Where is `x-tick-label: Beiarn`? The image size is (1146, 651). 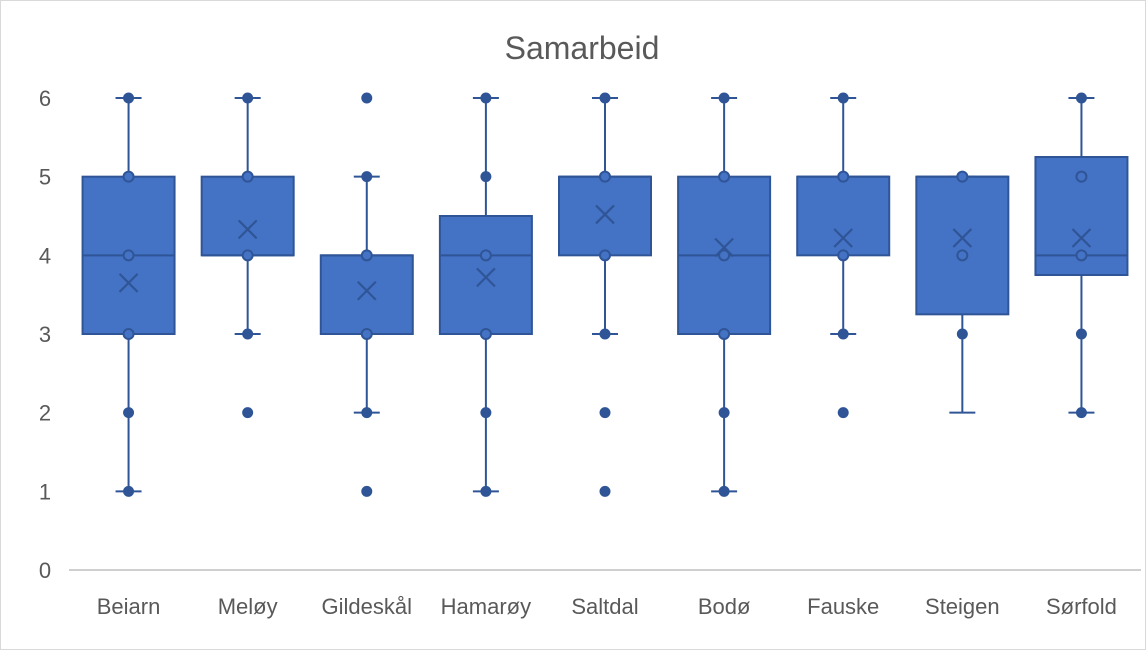 x-tick-label: Beiarn is located at coordinates (129, 606).